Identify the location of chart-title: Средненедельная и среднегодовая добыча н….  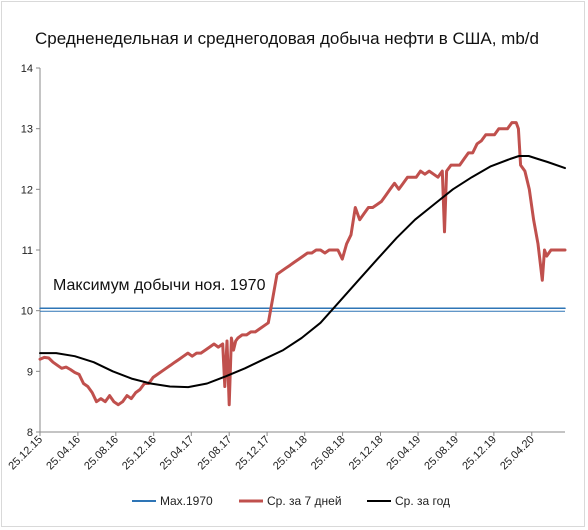
(287, 38).